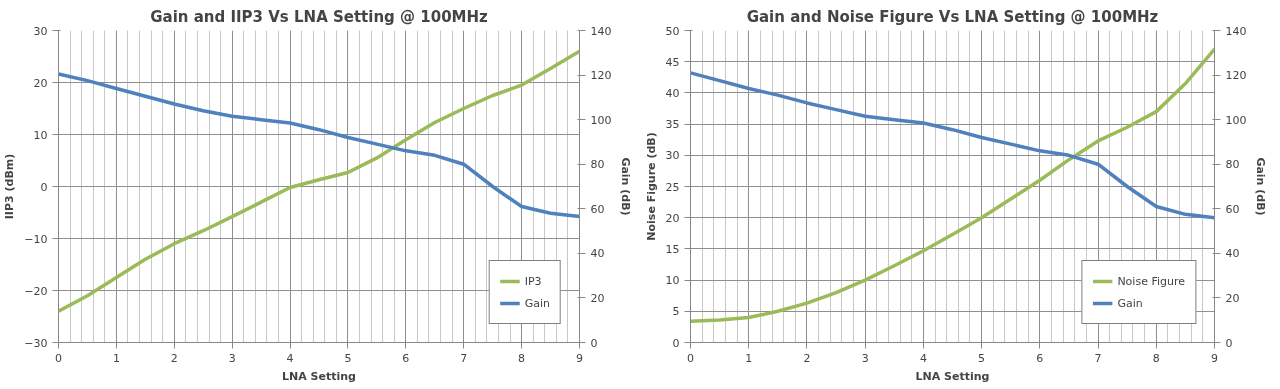  Describe the element at coordinates (10, 186) in the screenshot. I see `y-axis-title: IIP3 (dBm)` at that location.